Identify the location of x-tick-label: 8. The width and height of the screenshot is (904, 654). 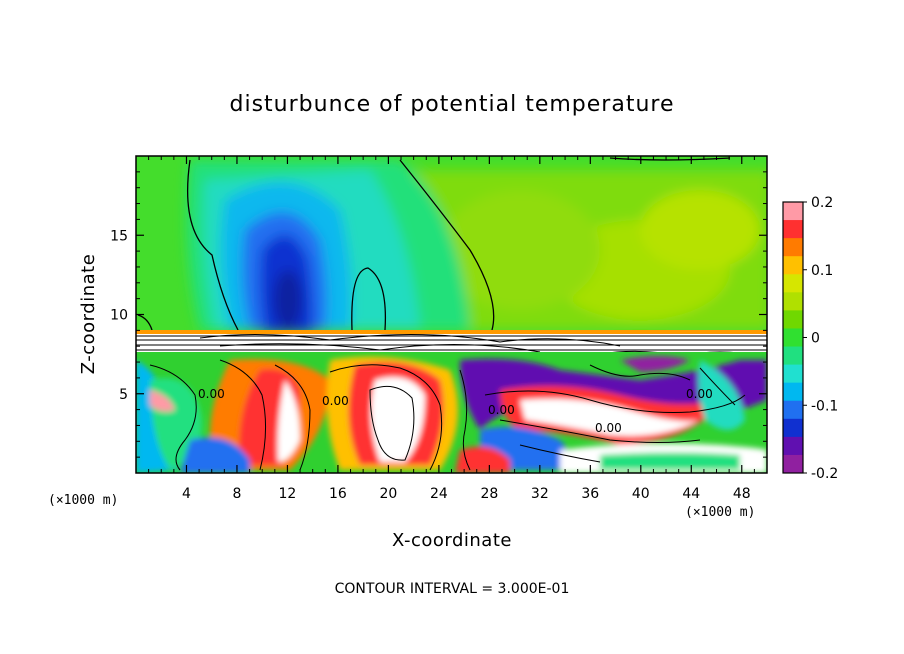
(236, 494).